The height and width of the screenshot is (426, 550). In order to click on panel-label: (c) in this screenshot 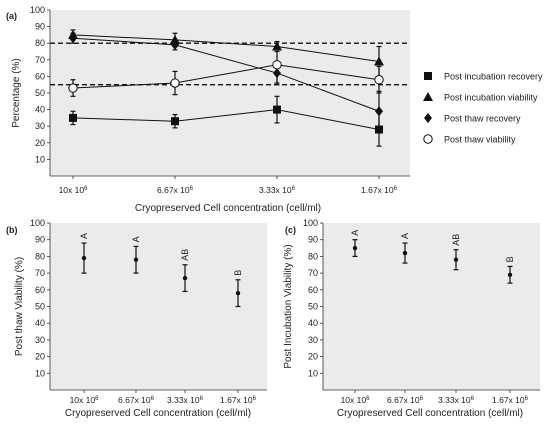, I will do `click(290, 230)`.